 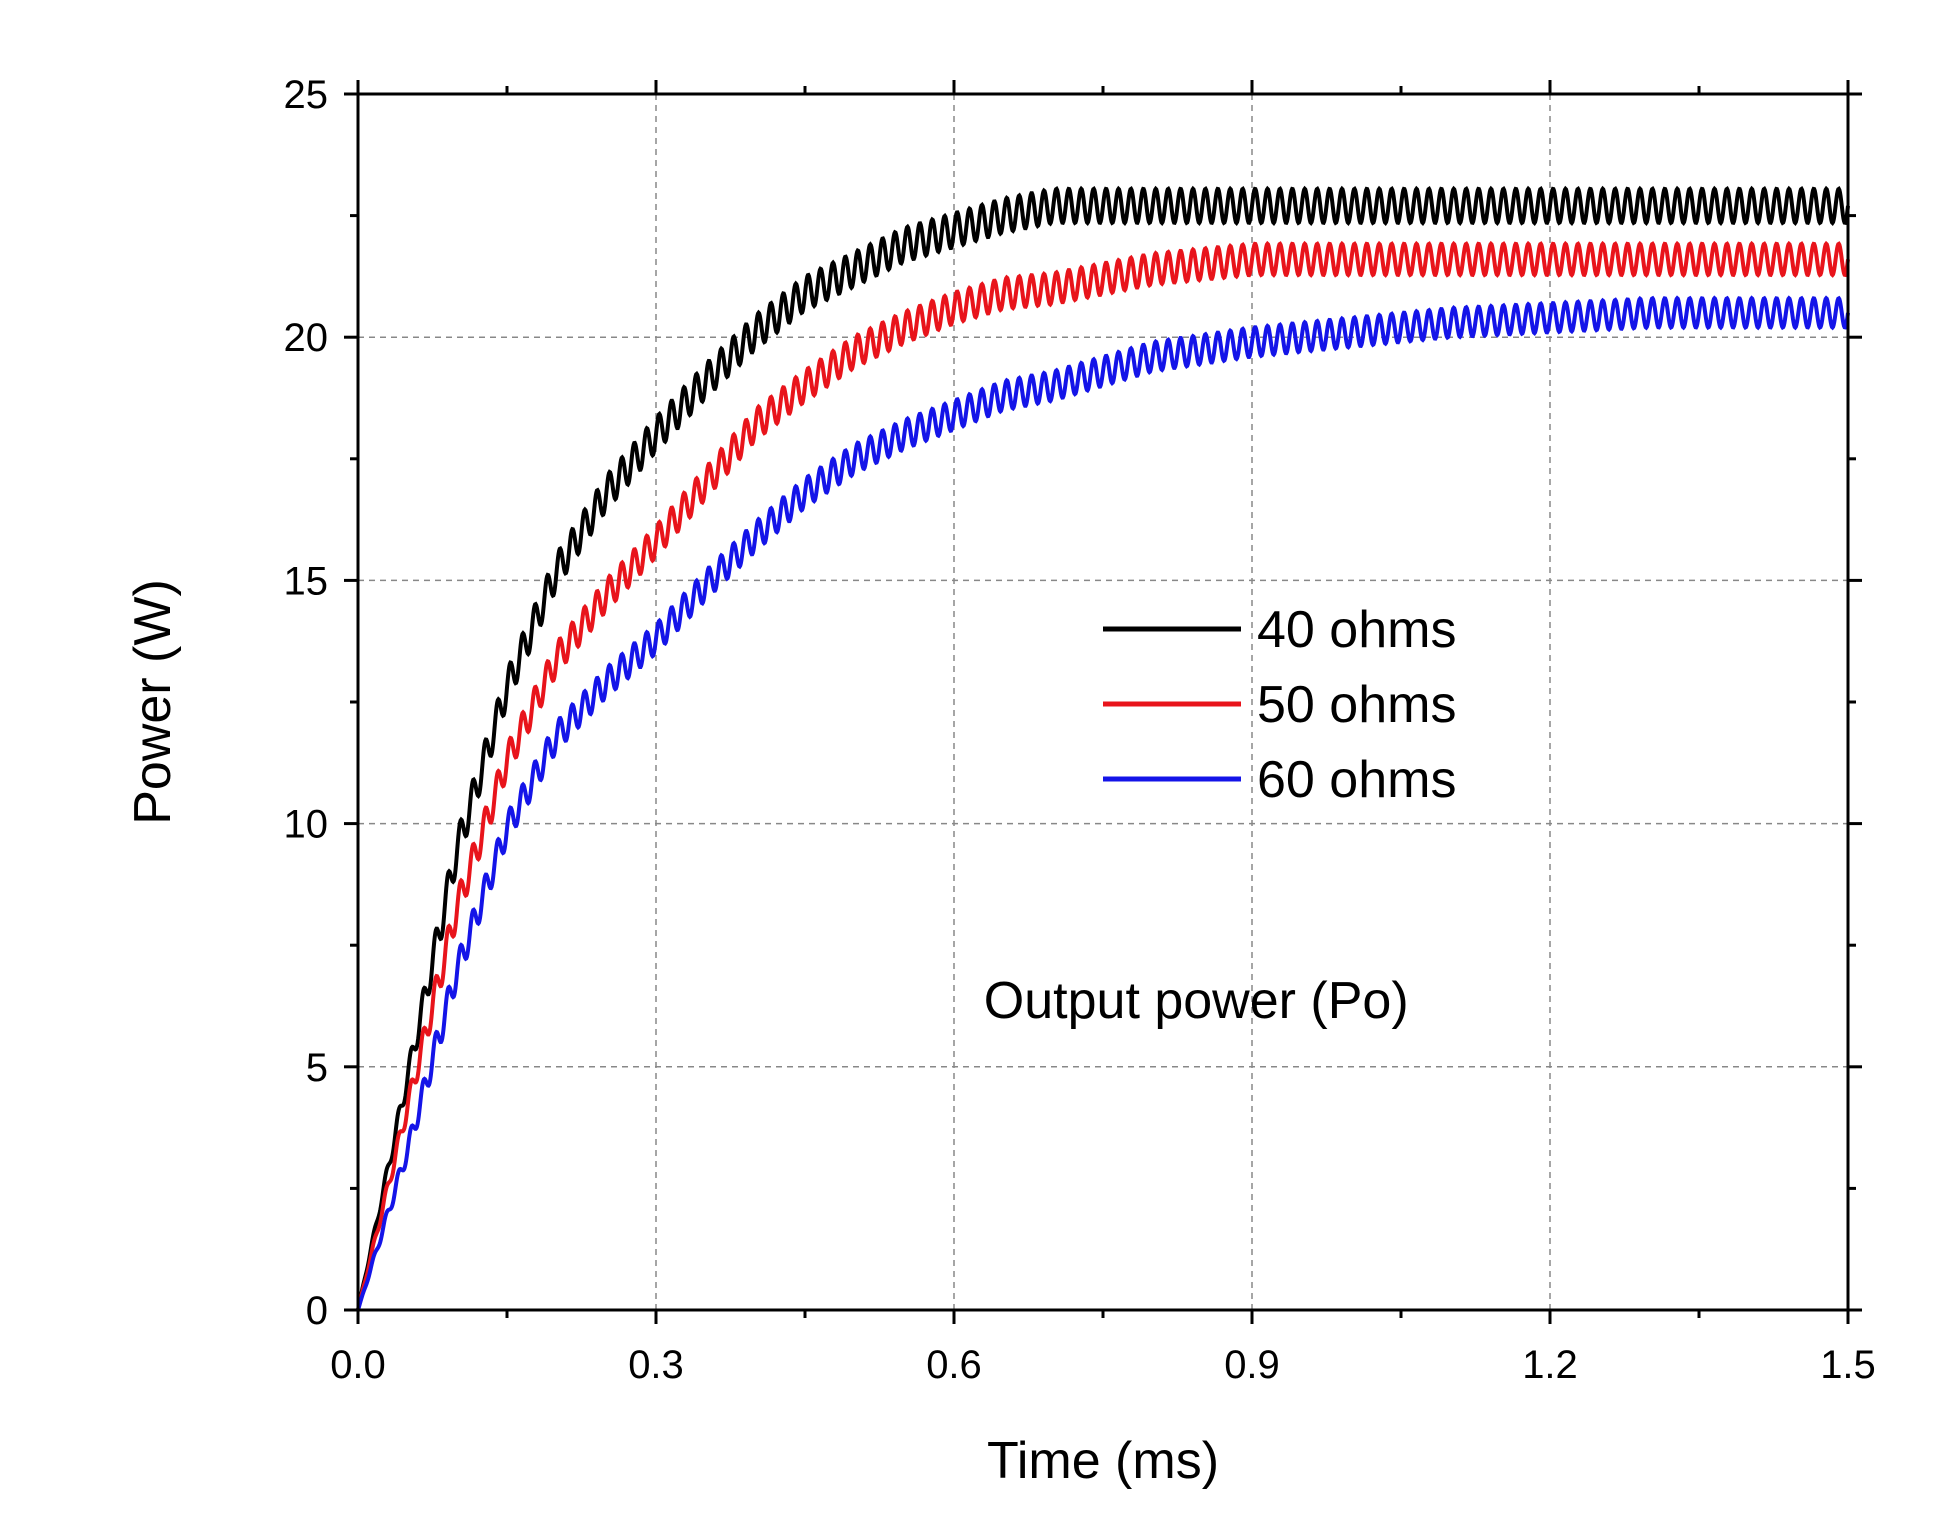 I want to click on x-tick-label: 1.2, so click(x=1550, y=1365).